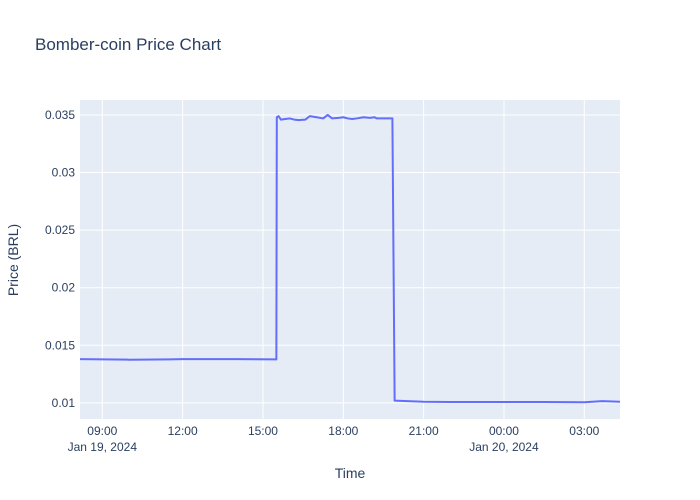  What do you see at coordinates (128, 44) in the screenshot?
I see `chart-title: Bomber-coin Price Chart` at bounding box center [128, 44].